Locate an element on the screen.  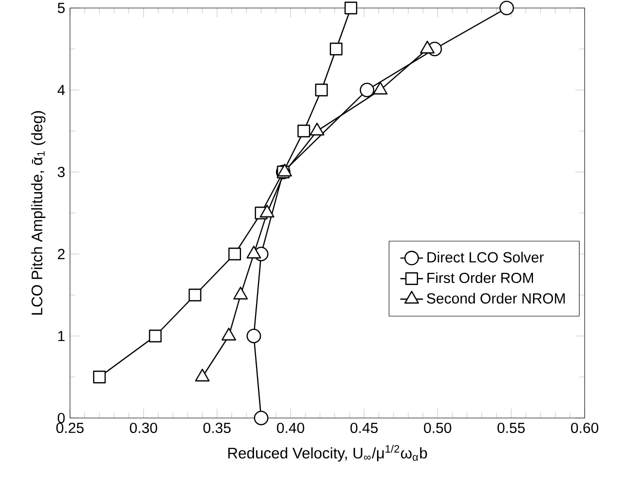
y-axis-title: LCO Pitch Amplitude, ᾱ$_{1}$ (deg) is located at coordinates (38, 213).